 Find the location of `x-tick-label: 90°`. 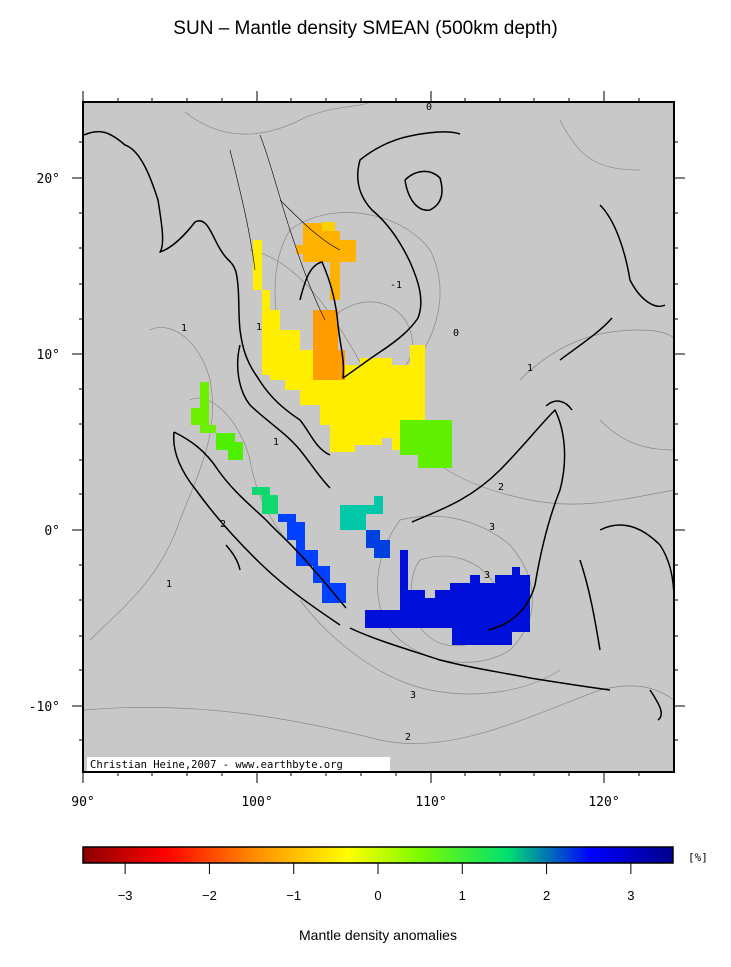

x-tick-label: 90° is located at coordinates (82, 802).